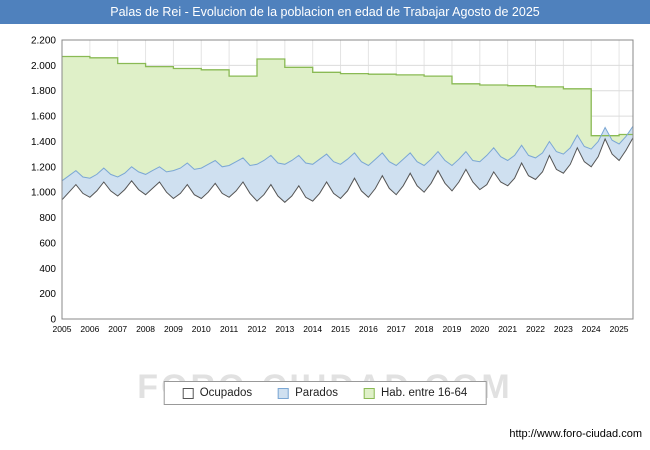 The width and height of the screenshot is (650, 450). What do you see at coordinates (43, 142) in the screenshot?
I see `svg-text: 1.400` at bounding box center [43, 142].